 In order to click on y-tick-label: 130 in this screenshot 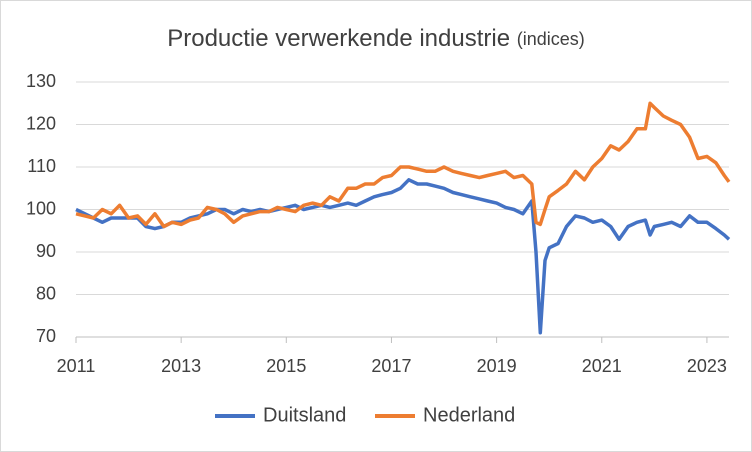, I will do `click(41, 81)`.